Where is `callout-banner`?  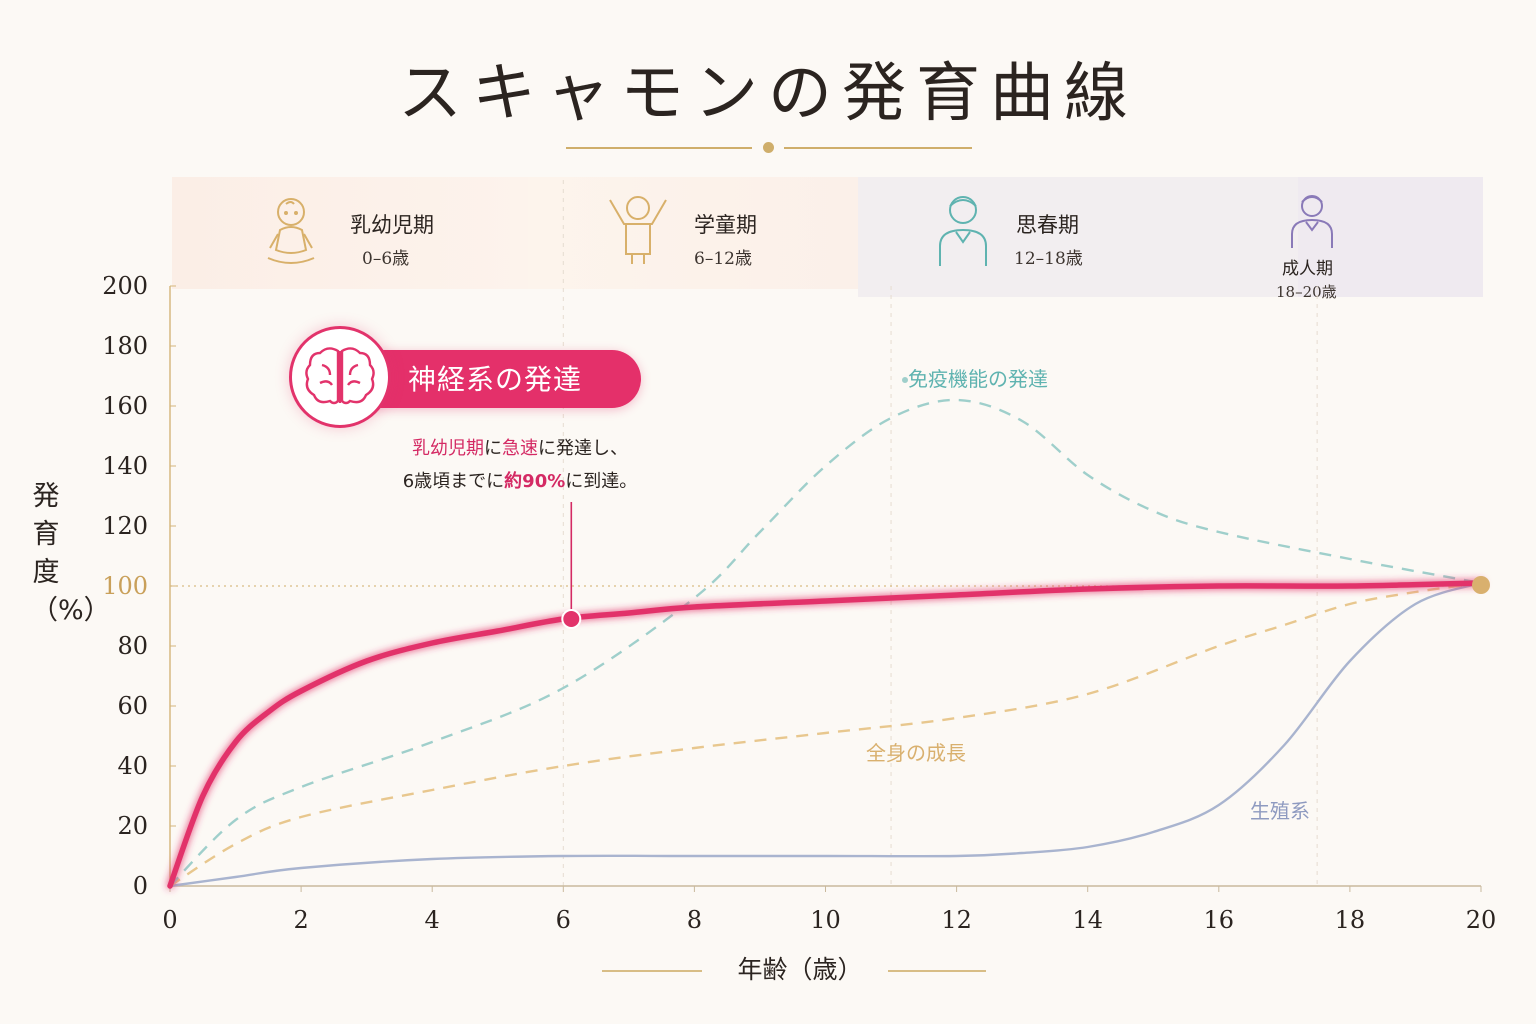
callout-banner is located at coordinates (499, 379).